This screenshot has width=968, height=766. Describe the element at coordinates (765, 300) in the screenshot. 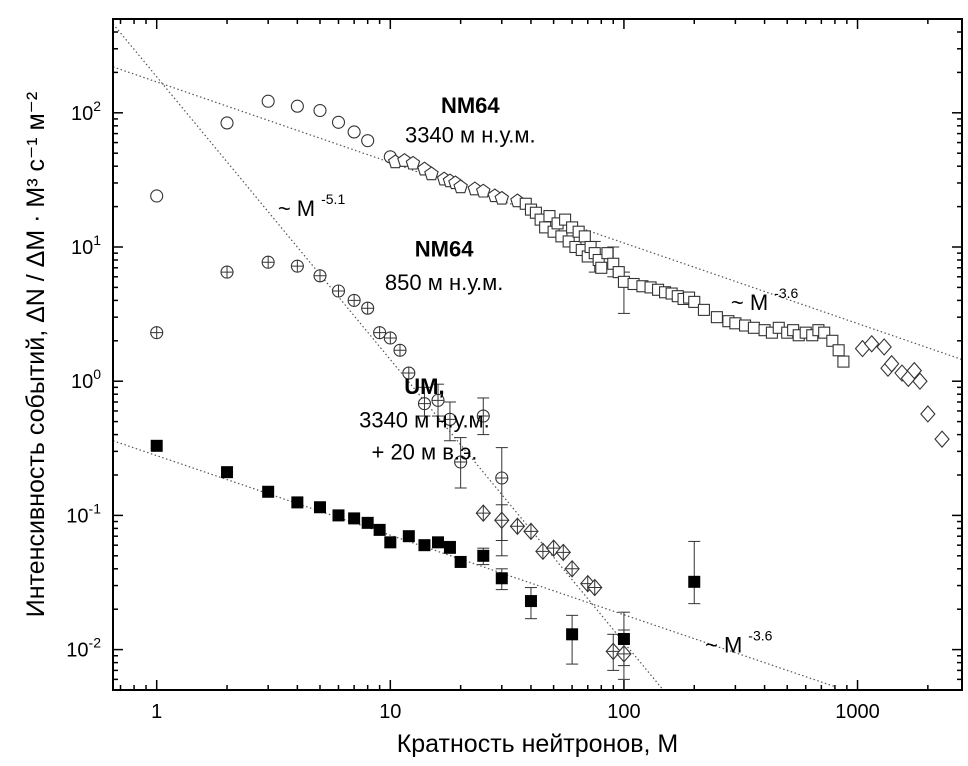

I see `power-law-label-slope-36-upper: ~ M -3.6` at that location.